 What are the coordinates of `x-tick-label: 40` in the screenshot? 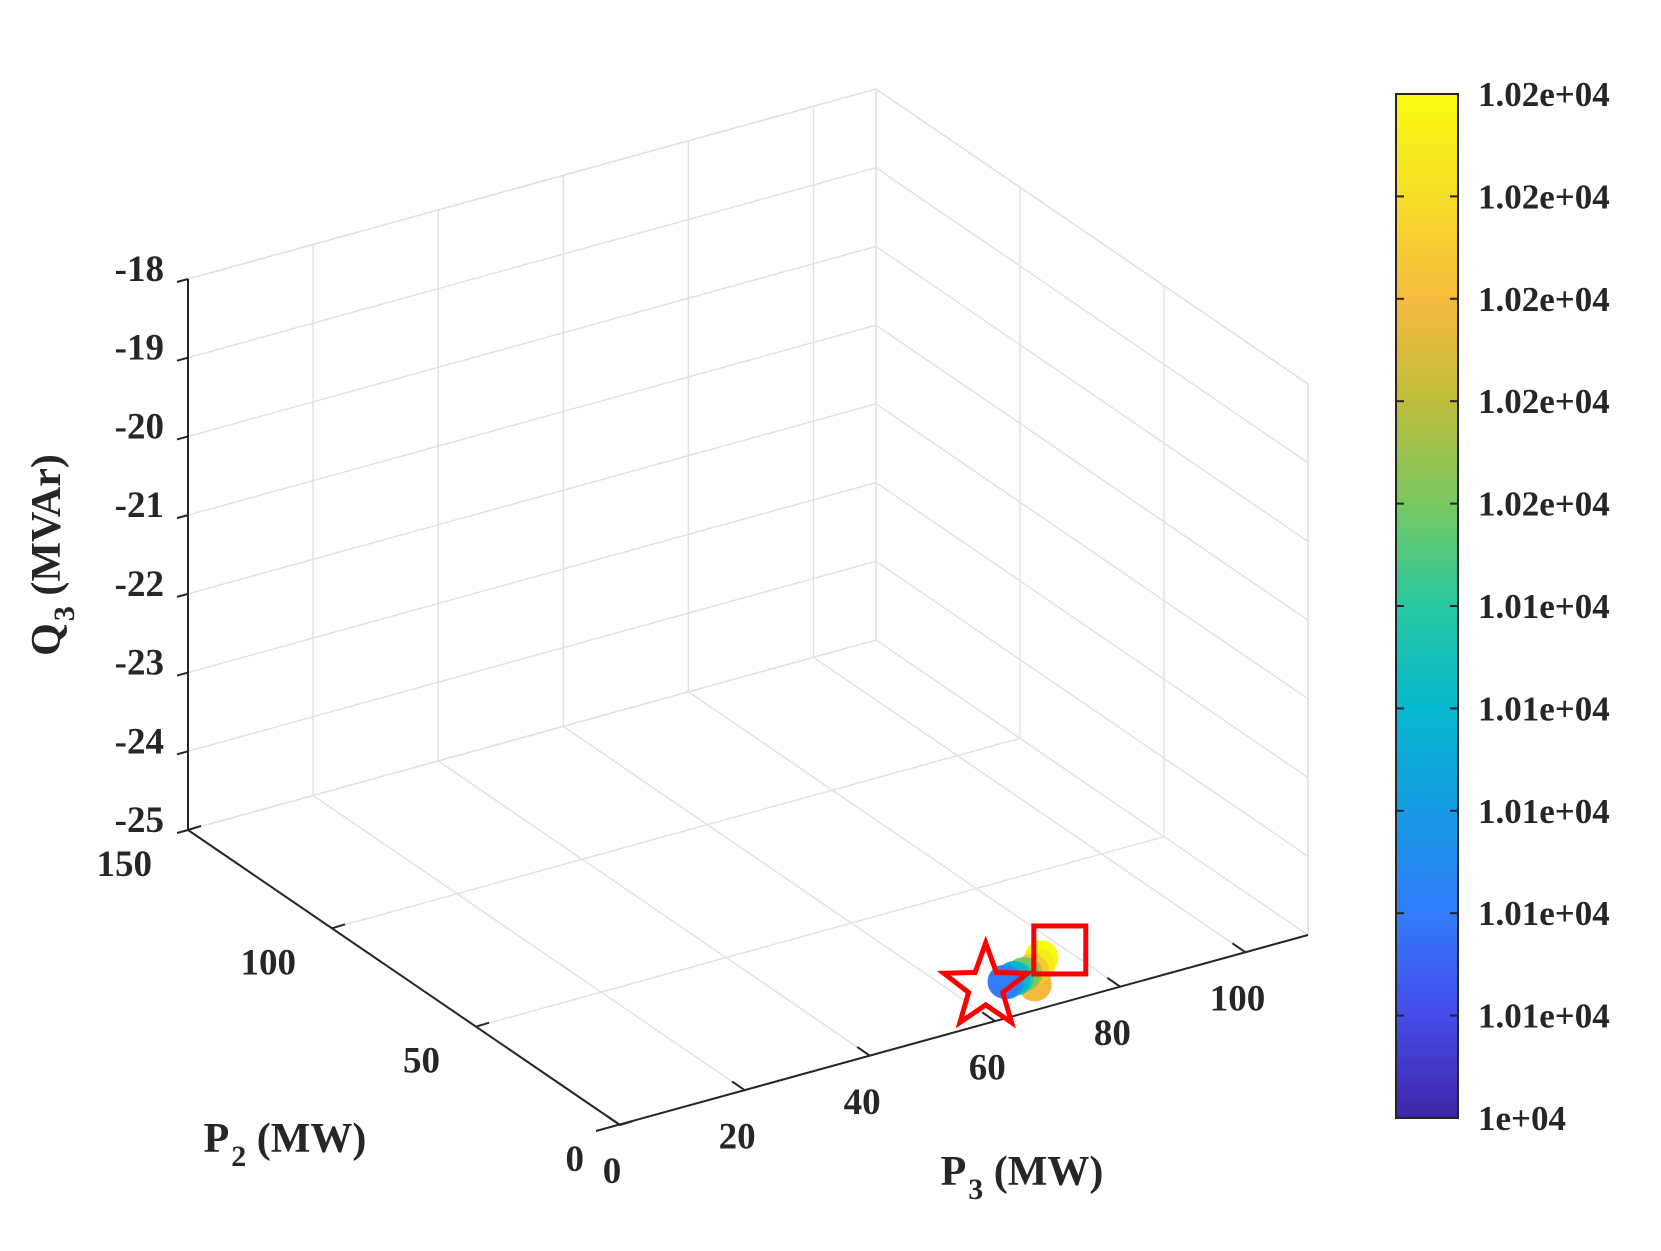 It's located at (862, 1102).